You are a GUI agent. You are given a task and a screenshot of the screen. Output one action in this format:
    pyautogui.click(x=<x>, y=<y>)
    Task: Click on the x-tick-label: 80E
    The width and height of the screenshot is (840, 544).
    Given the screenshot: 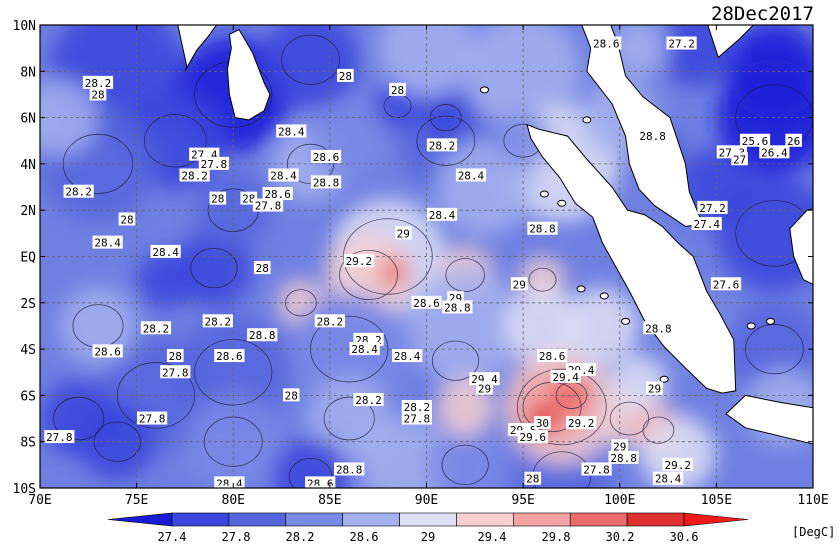 What is the action you would take?
    pyautogui.click(x=233, y=500)
    